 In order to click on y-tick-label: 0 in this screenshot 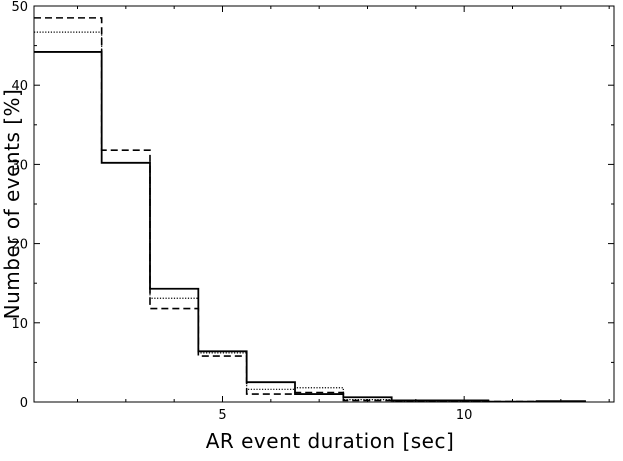, I will do `click(24, 403)`.